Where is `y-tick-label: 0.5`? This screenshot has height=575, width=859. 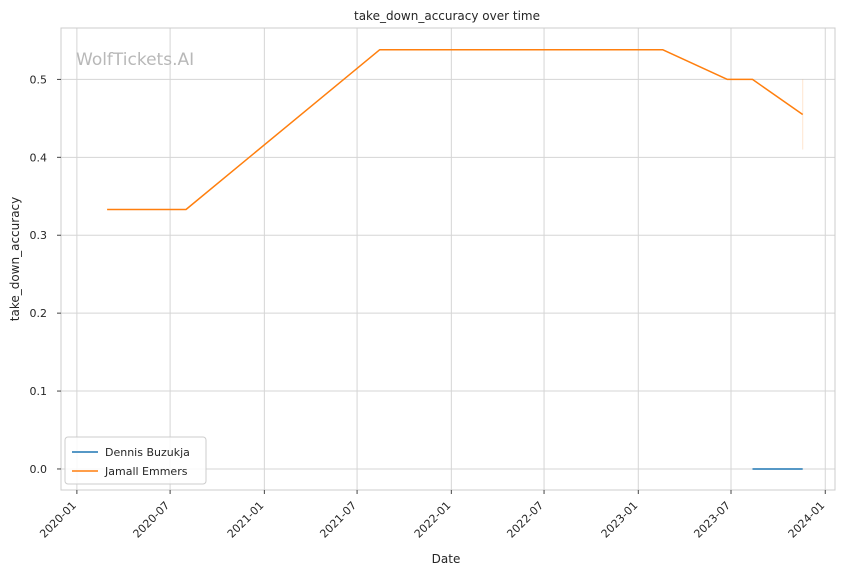 y-tick-label: 0.5 is located at coordinates (39, 79).